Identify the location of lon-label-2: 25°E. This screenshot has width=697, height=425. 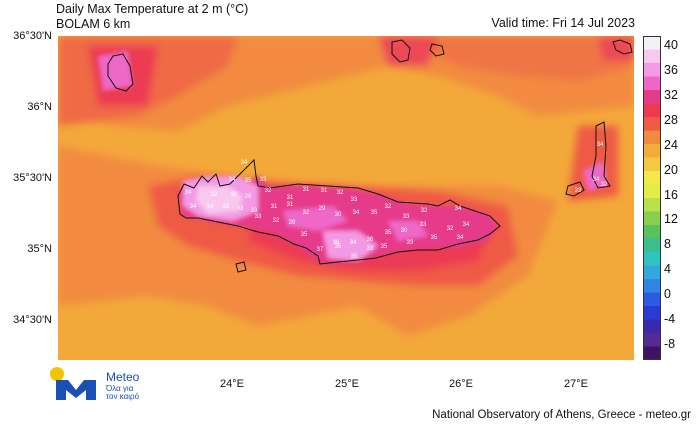
(347, 384).